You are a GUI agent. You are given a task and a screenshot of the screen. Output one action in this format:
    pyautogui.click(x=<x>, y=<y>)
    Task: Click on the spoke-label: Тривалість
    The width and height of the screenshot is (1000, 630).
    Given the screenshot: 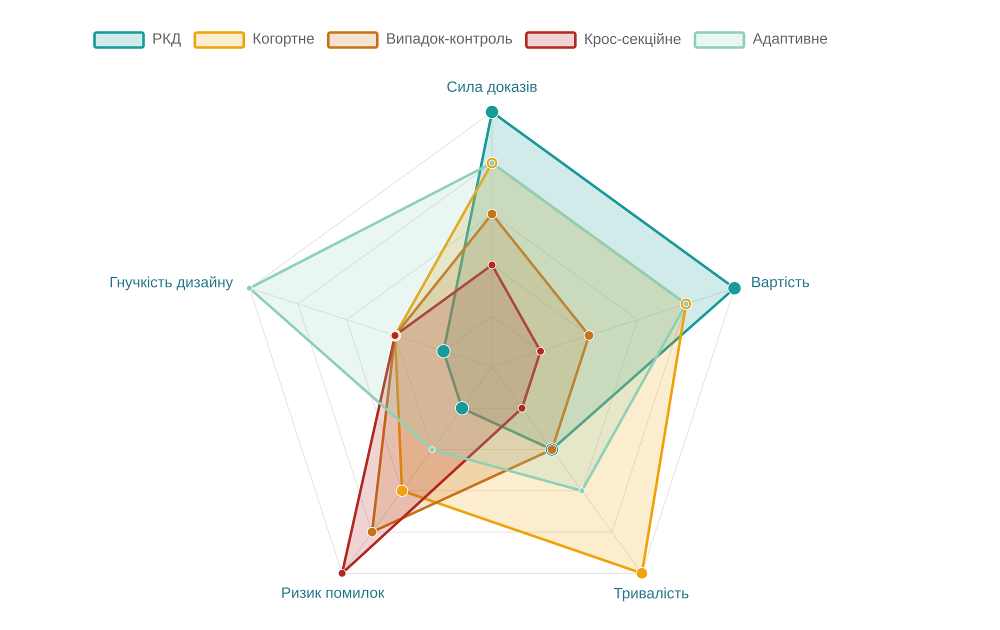 What is the action you would take?
    pyautogui.click(x=651, y=594)
    